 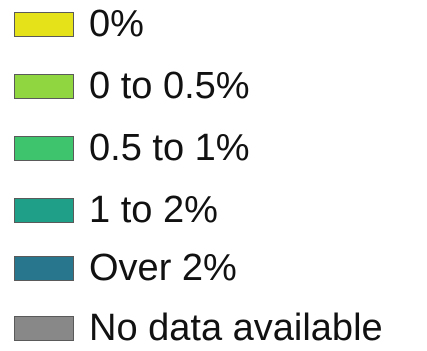 I want to click on legend-label: 1 to 2%, so click(x=153, y=210).